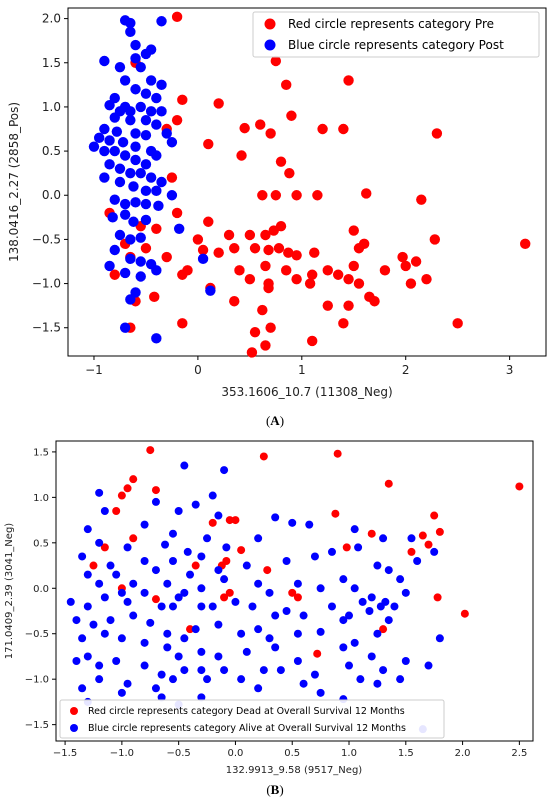 Image resolution: width=550 pixels, height=806 pixels. I want to click on legend-label-pre: Red circle represents category Pre, so click(391, 24).